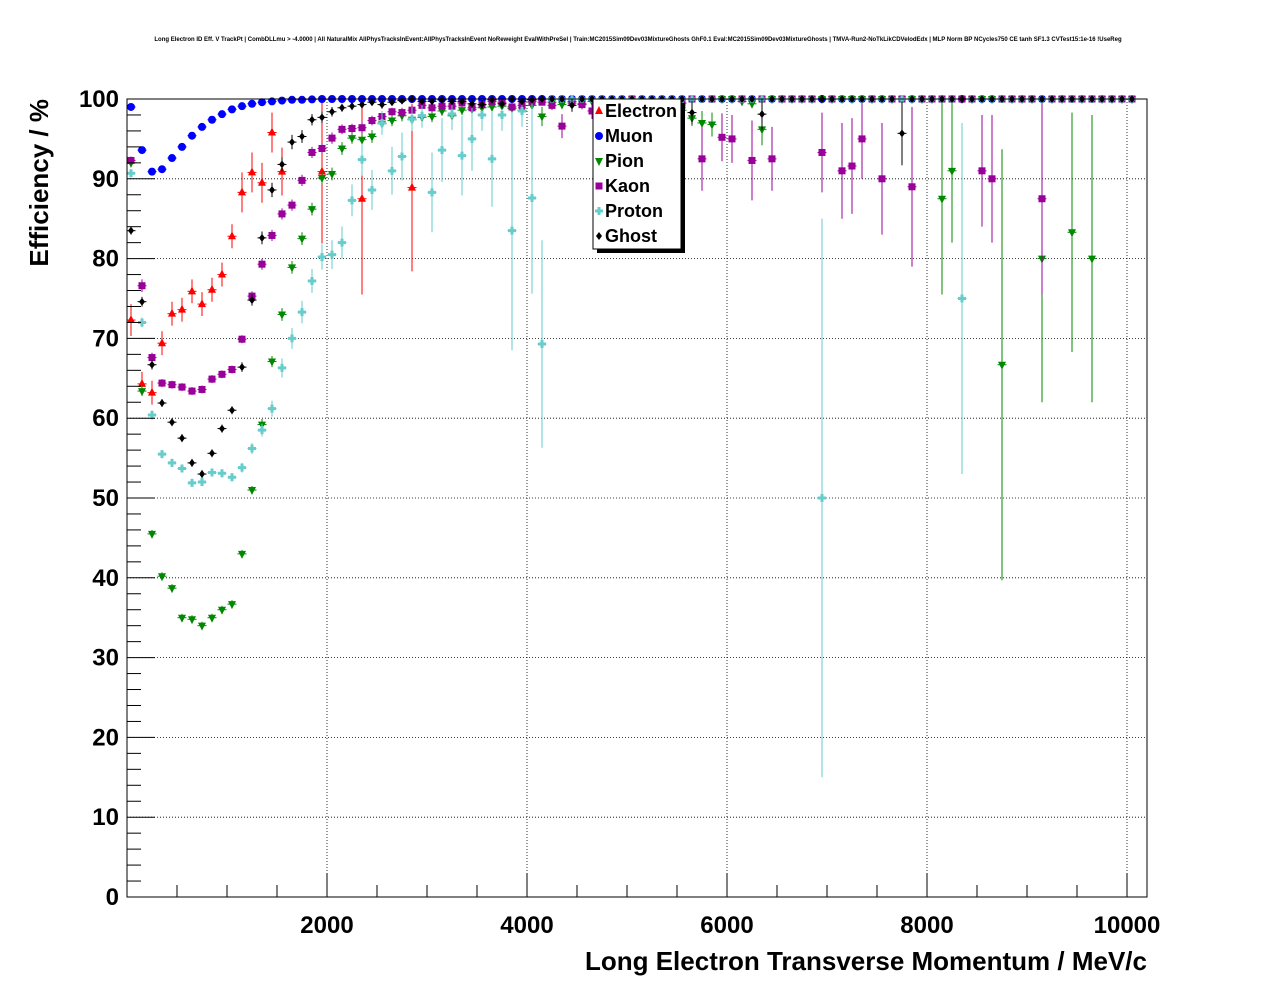  I want to click on legend-box, so click(637, 174).